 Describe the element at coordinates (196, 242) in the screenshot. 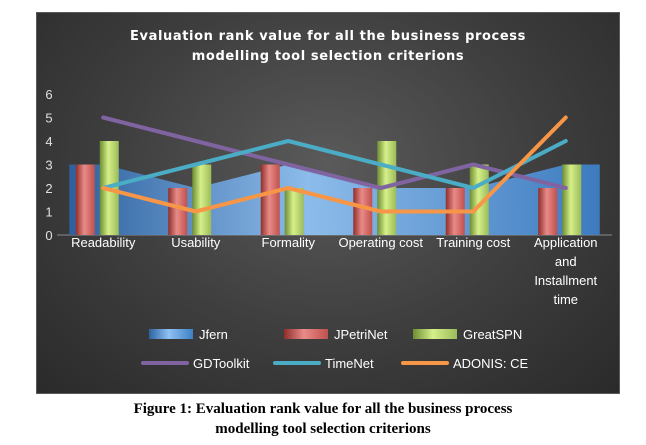

I see `x-tick-label: Usability` at that location.